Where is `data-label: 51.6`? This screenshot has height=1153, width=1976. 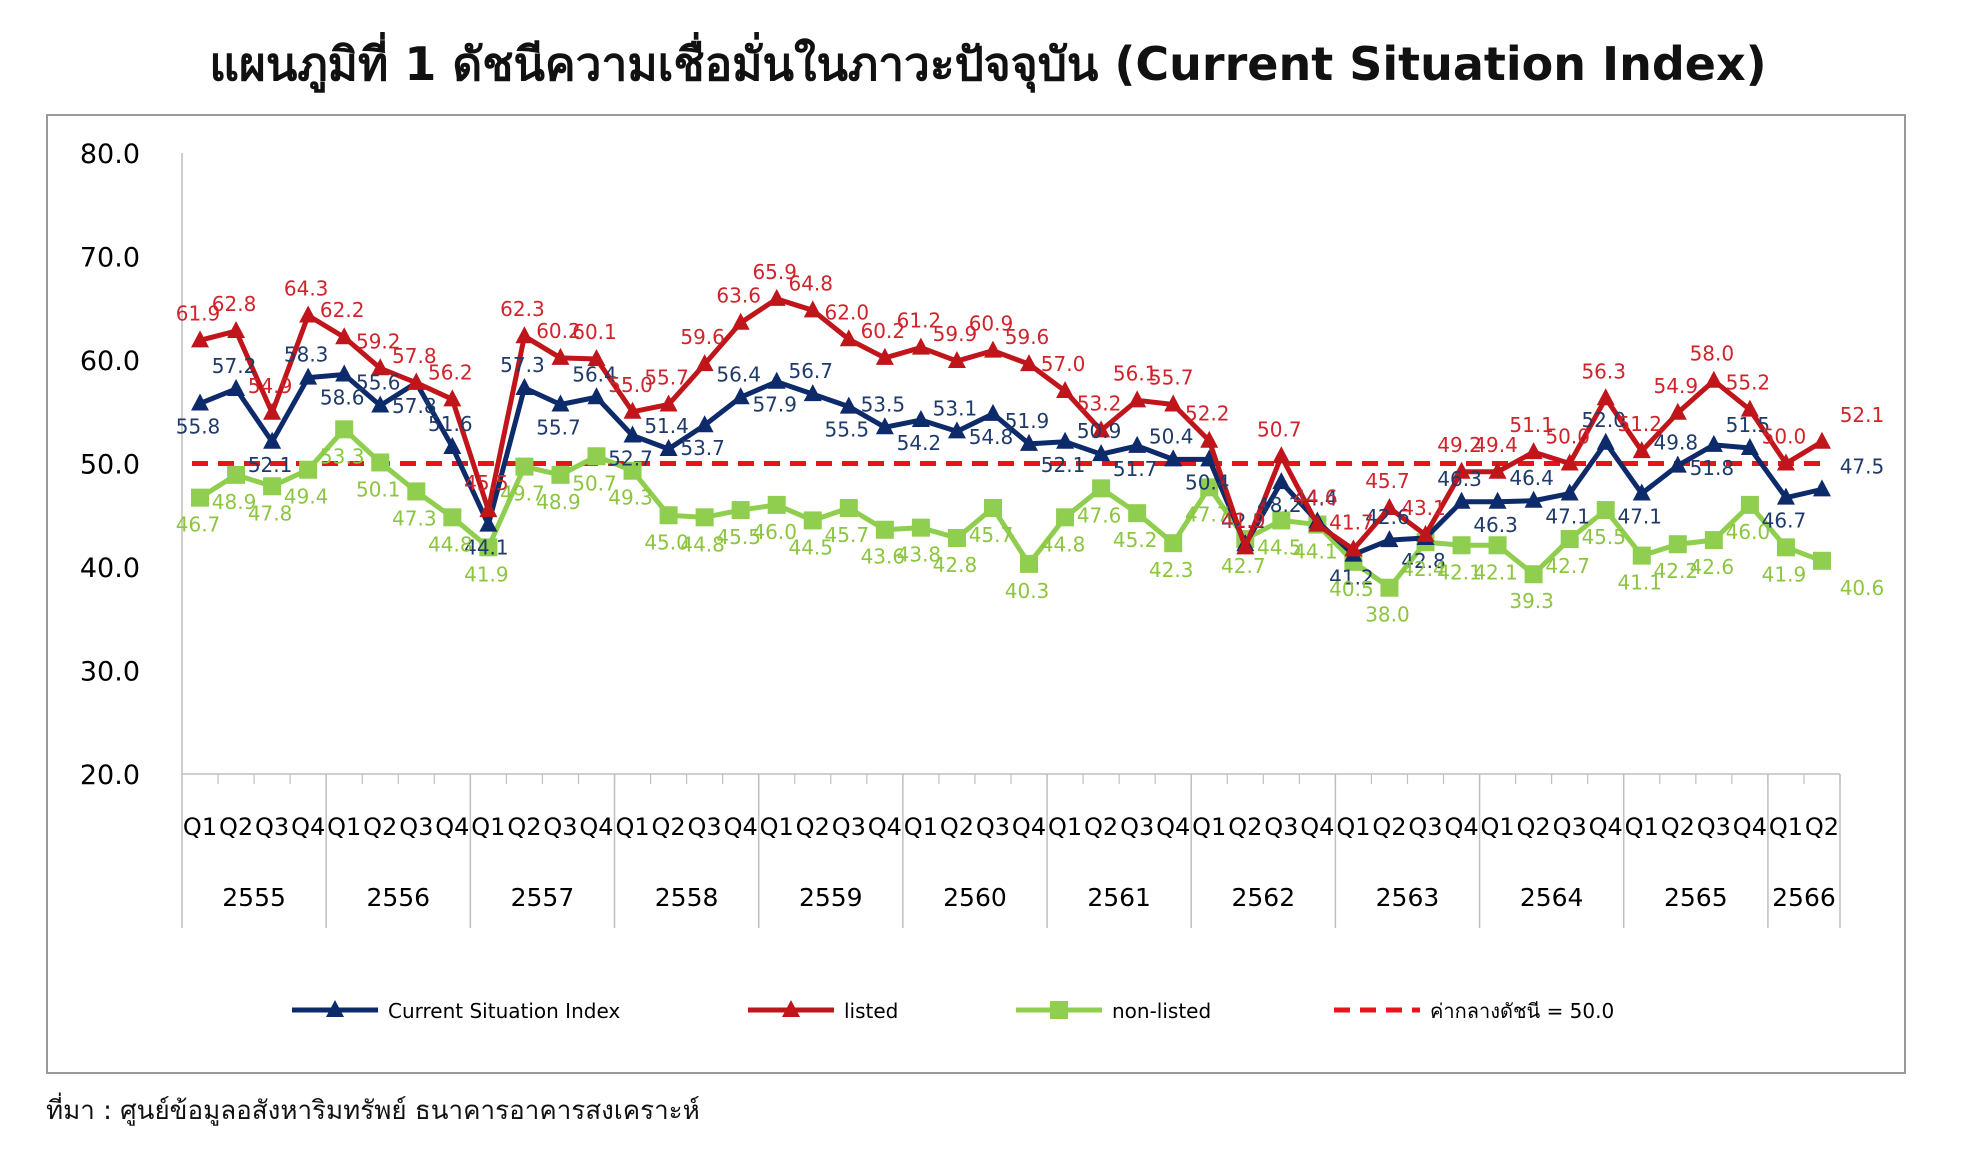 data-label: 51.6 is located at coordinates (450, 424).